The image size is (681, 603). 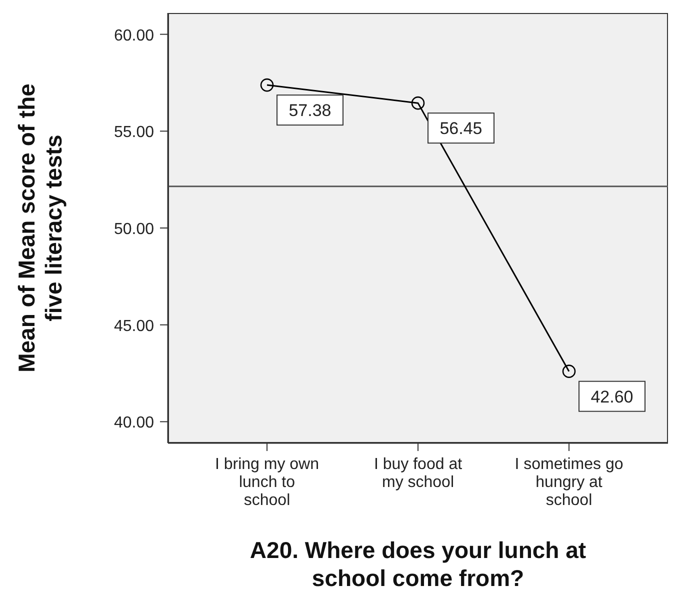 I want to click on y-tick-label: 50.00, so click(x=134, y=229).